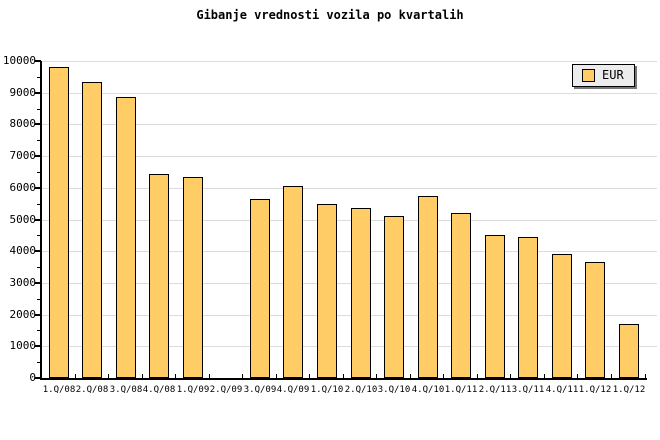 Image resolution: width=660 pixels, height=440 pixels. Describe the element at coordinates (92, 390) in the screenshot. I see `x-tick-label: 2.Q/08` at that location.